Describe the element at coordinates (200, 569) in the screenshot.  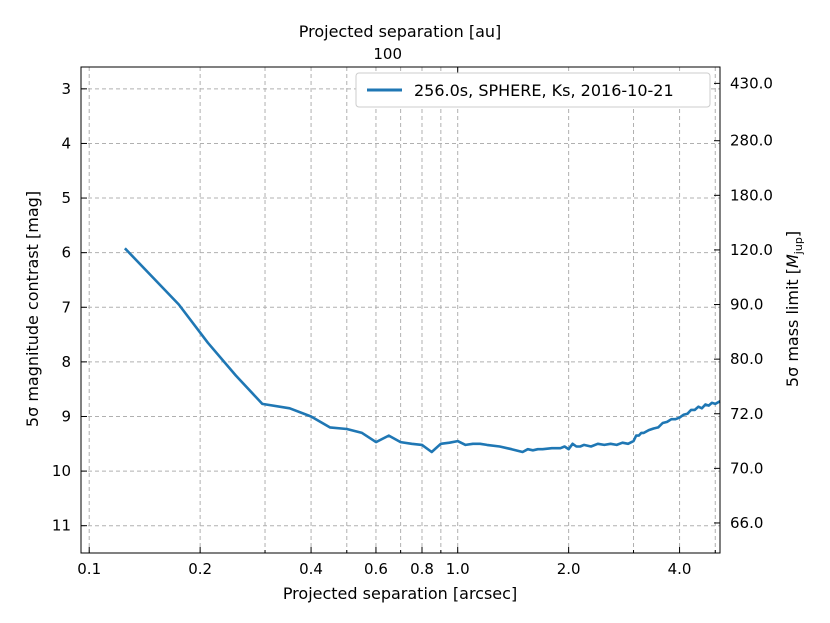
I see `x-tick-label: 0.2` at that location.